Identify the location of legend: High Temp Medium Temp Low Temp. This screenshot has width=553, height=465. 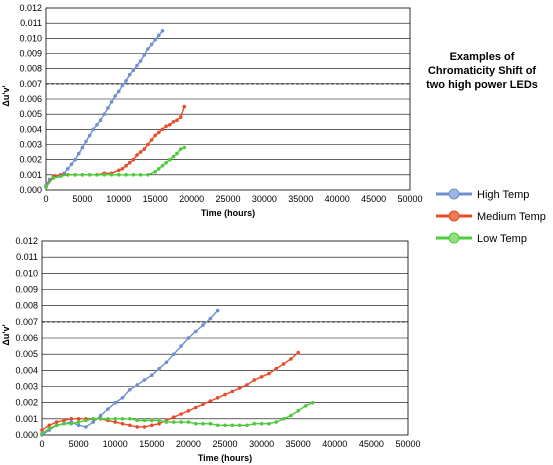
(491, 216).